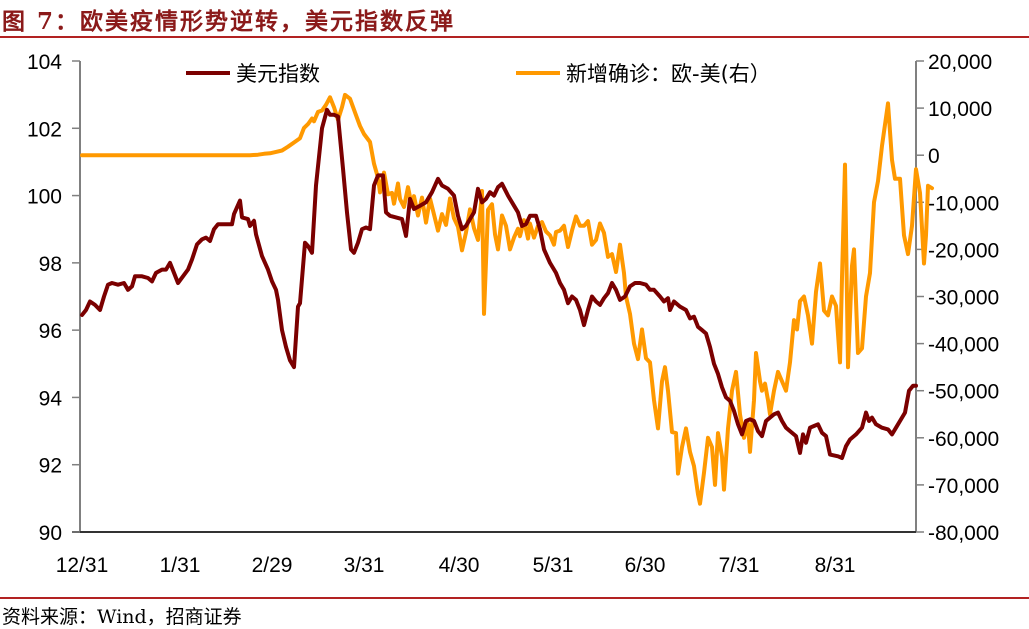 This screenshot has width=1029, height=629. I want to click on x-tick-label: 4/30, so click(459, 565).